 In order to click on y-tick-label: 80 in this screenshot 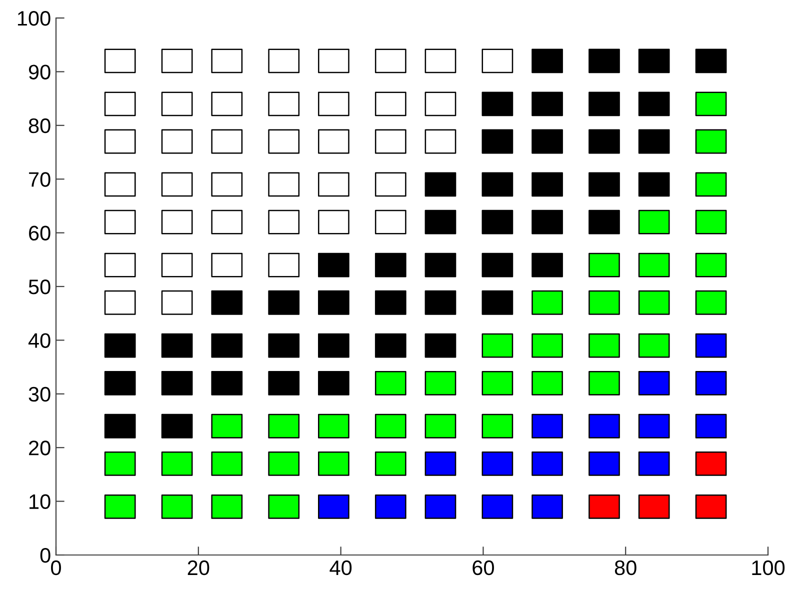, I will do `click(39, 126)`.